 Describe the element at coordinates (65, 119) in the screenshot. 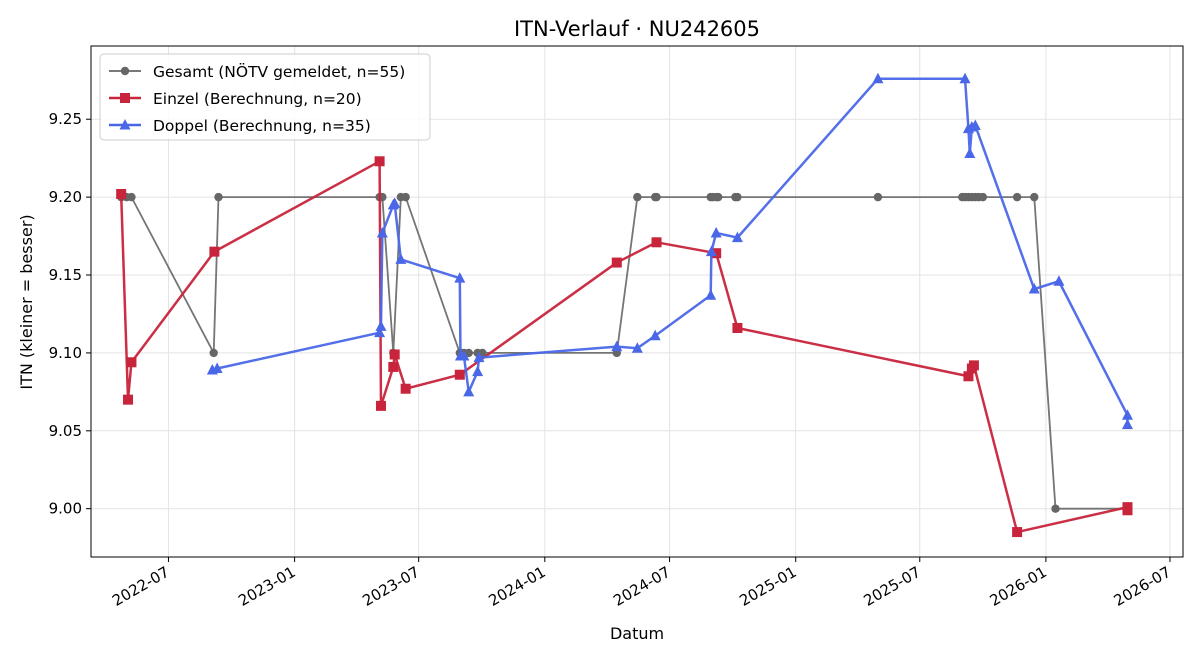

I see `y-tick-label: 9.25` at that location.